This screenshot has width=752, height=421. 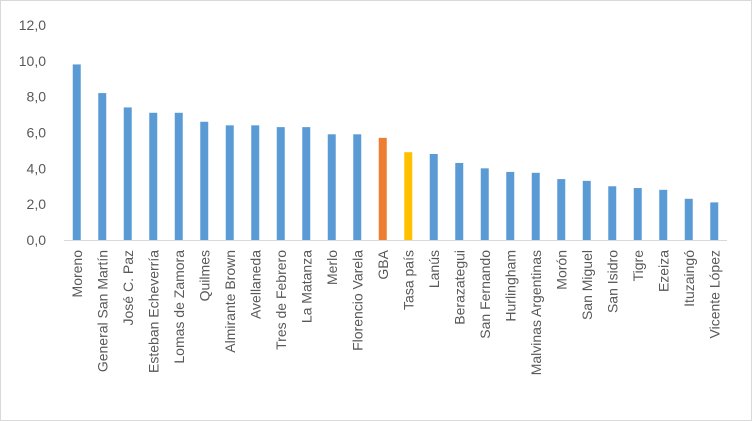 I want to click on y-tick-label: 8,0, so click(x=37, y=97).